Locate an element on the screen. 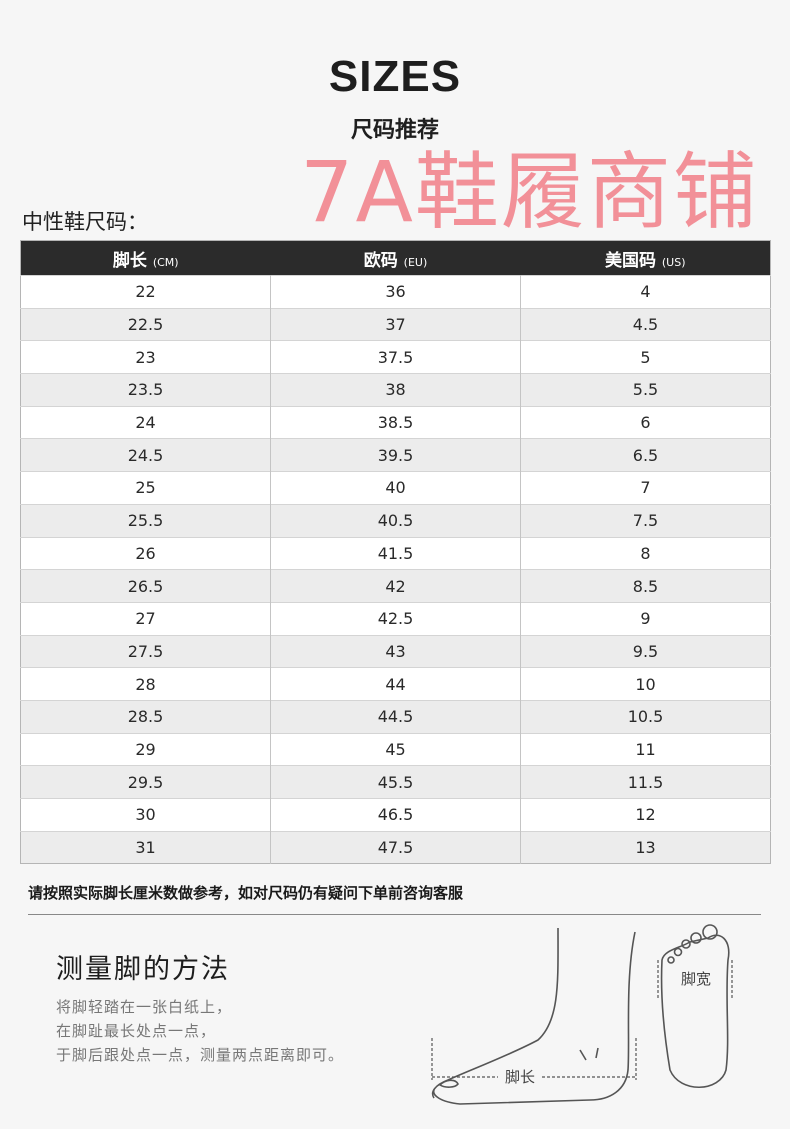 The height and width of the screenshot is (1129, 790). column-header-eu: 欧码 (EU) is located at coordinates (395, 258).